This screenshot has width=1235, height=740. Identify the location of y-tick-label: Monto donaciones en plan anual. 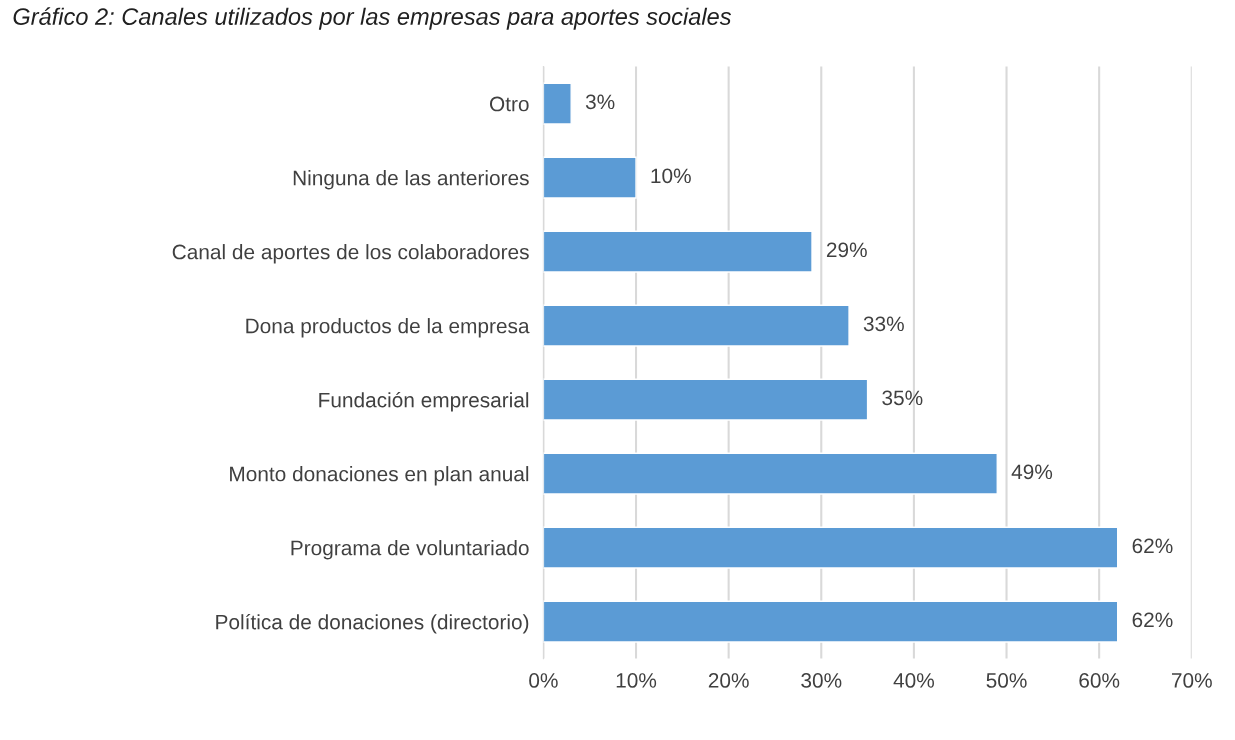
(379, 476).